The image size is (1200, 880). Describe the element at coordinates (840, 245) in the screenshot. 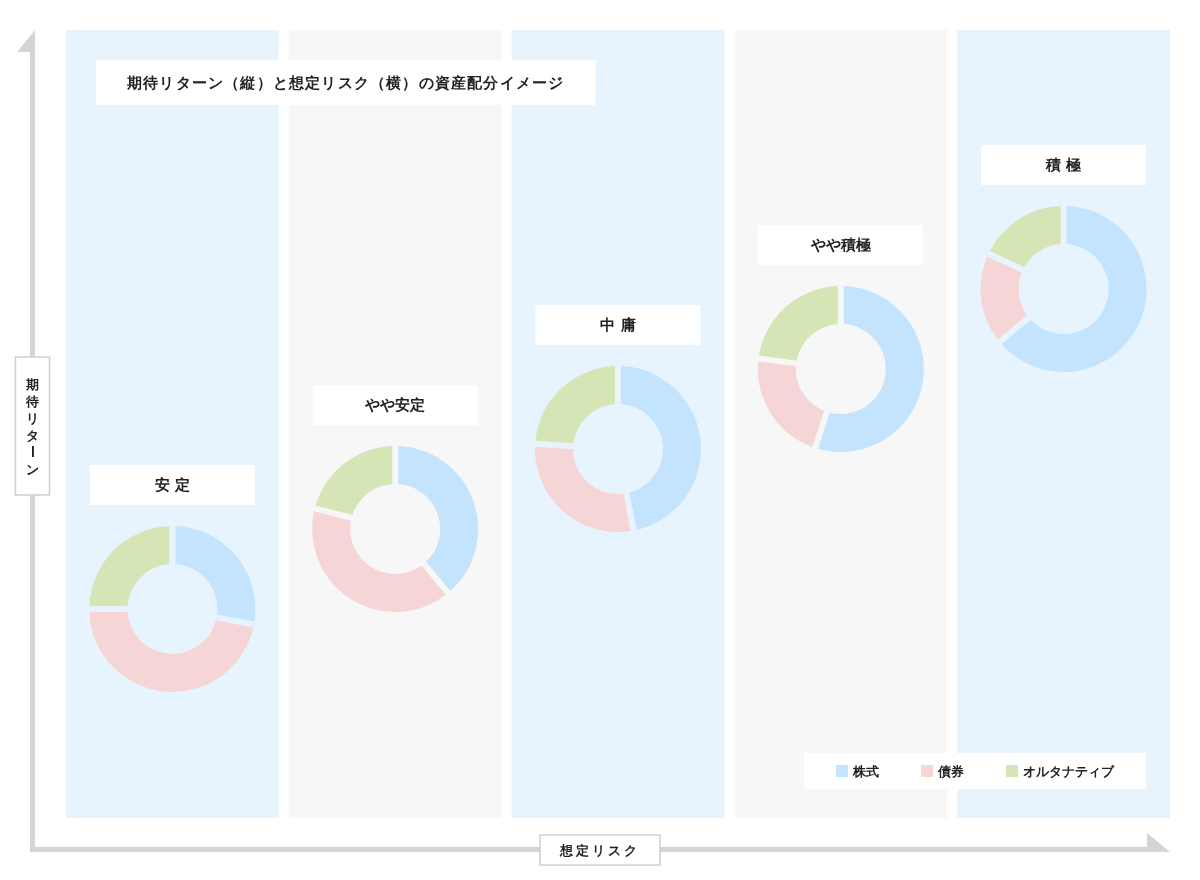

I see `series-name: やや積極` at that location.